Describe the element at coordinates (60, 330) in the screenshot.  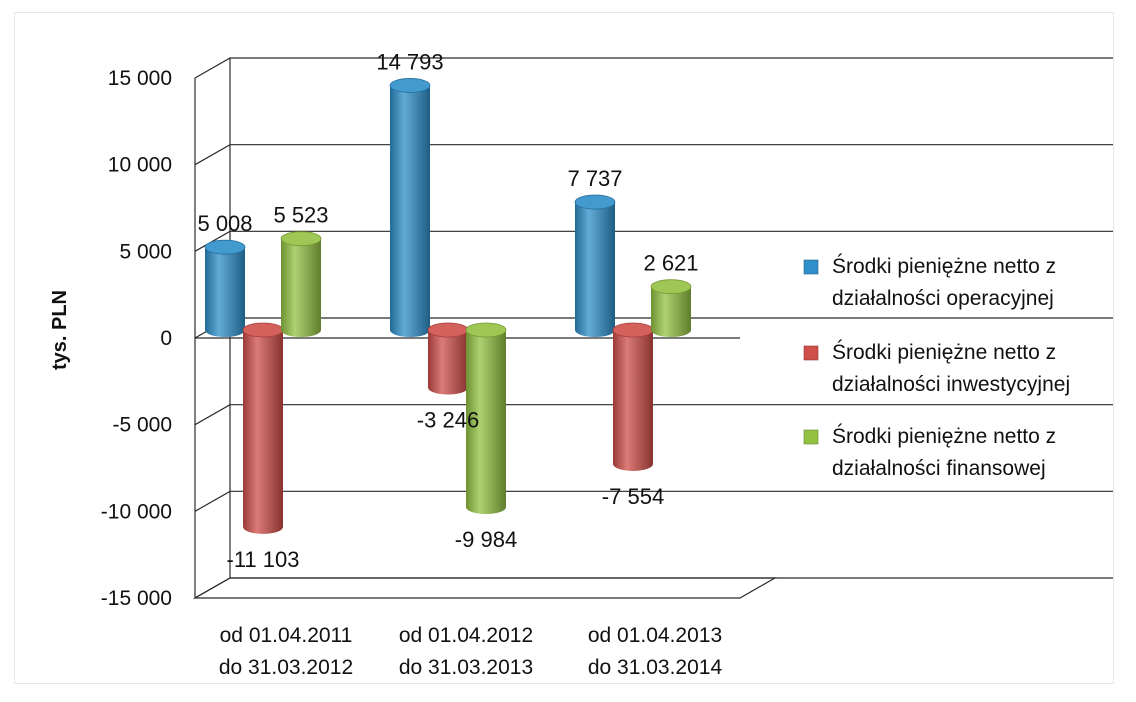
I see `y-axis-label: tys. PLN` at that location.